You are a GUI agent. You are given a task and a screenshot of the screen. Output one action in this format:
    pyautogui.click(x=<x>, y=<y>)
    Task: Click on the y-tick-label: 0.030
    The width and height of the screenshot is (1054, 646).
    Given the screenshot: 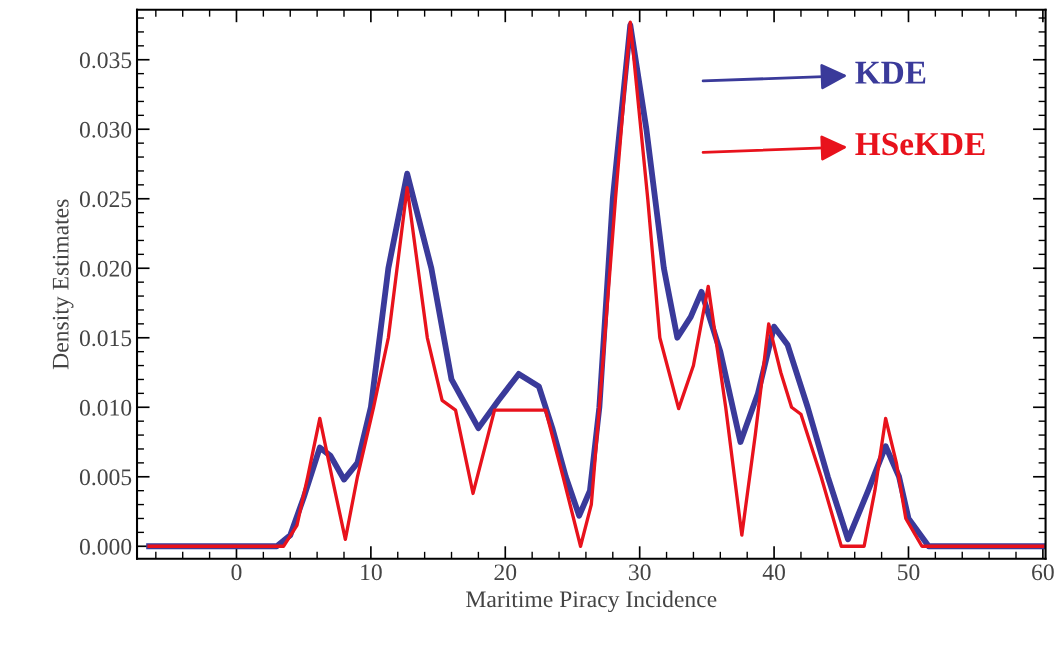 What is the action you would take?
    pyautogui.click(x=105, y=129)
    